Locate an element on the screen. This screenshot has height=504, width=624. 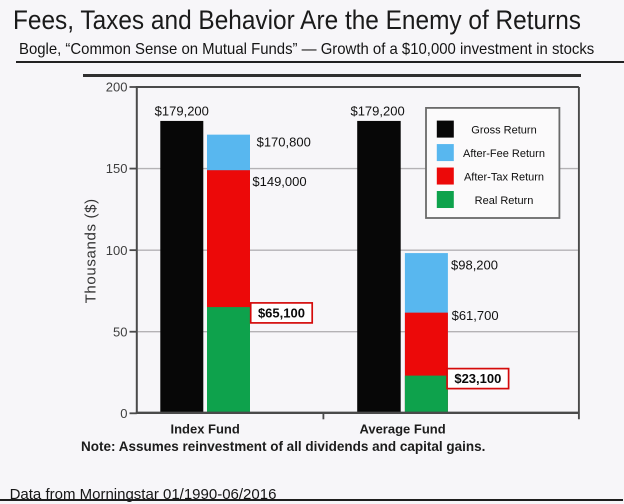
bar-real-return-index-fund is located at coordinates (228, 360).